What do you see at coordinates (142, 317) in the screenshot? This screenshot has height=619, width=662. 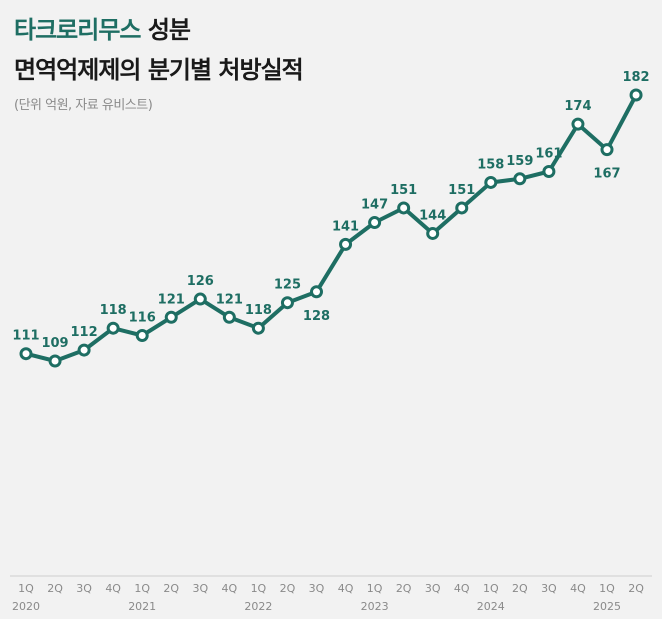 I see `data-label: 116` at bounding box center [142, 317].